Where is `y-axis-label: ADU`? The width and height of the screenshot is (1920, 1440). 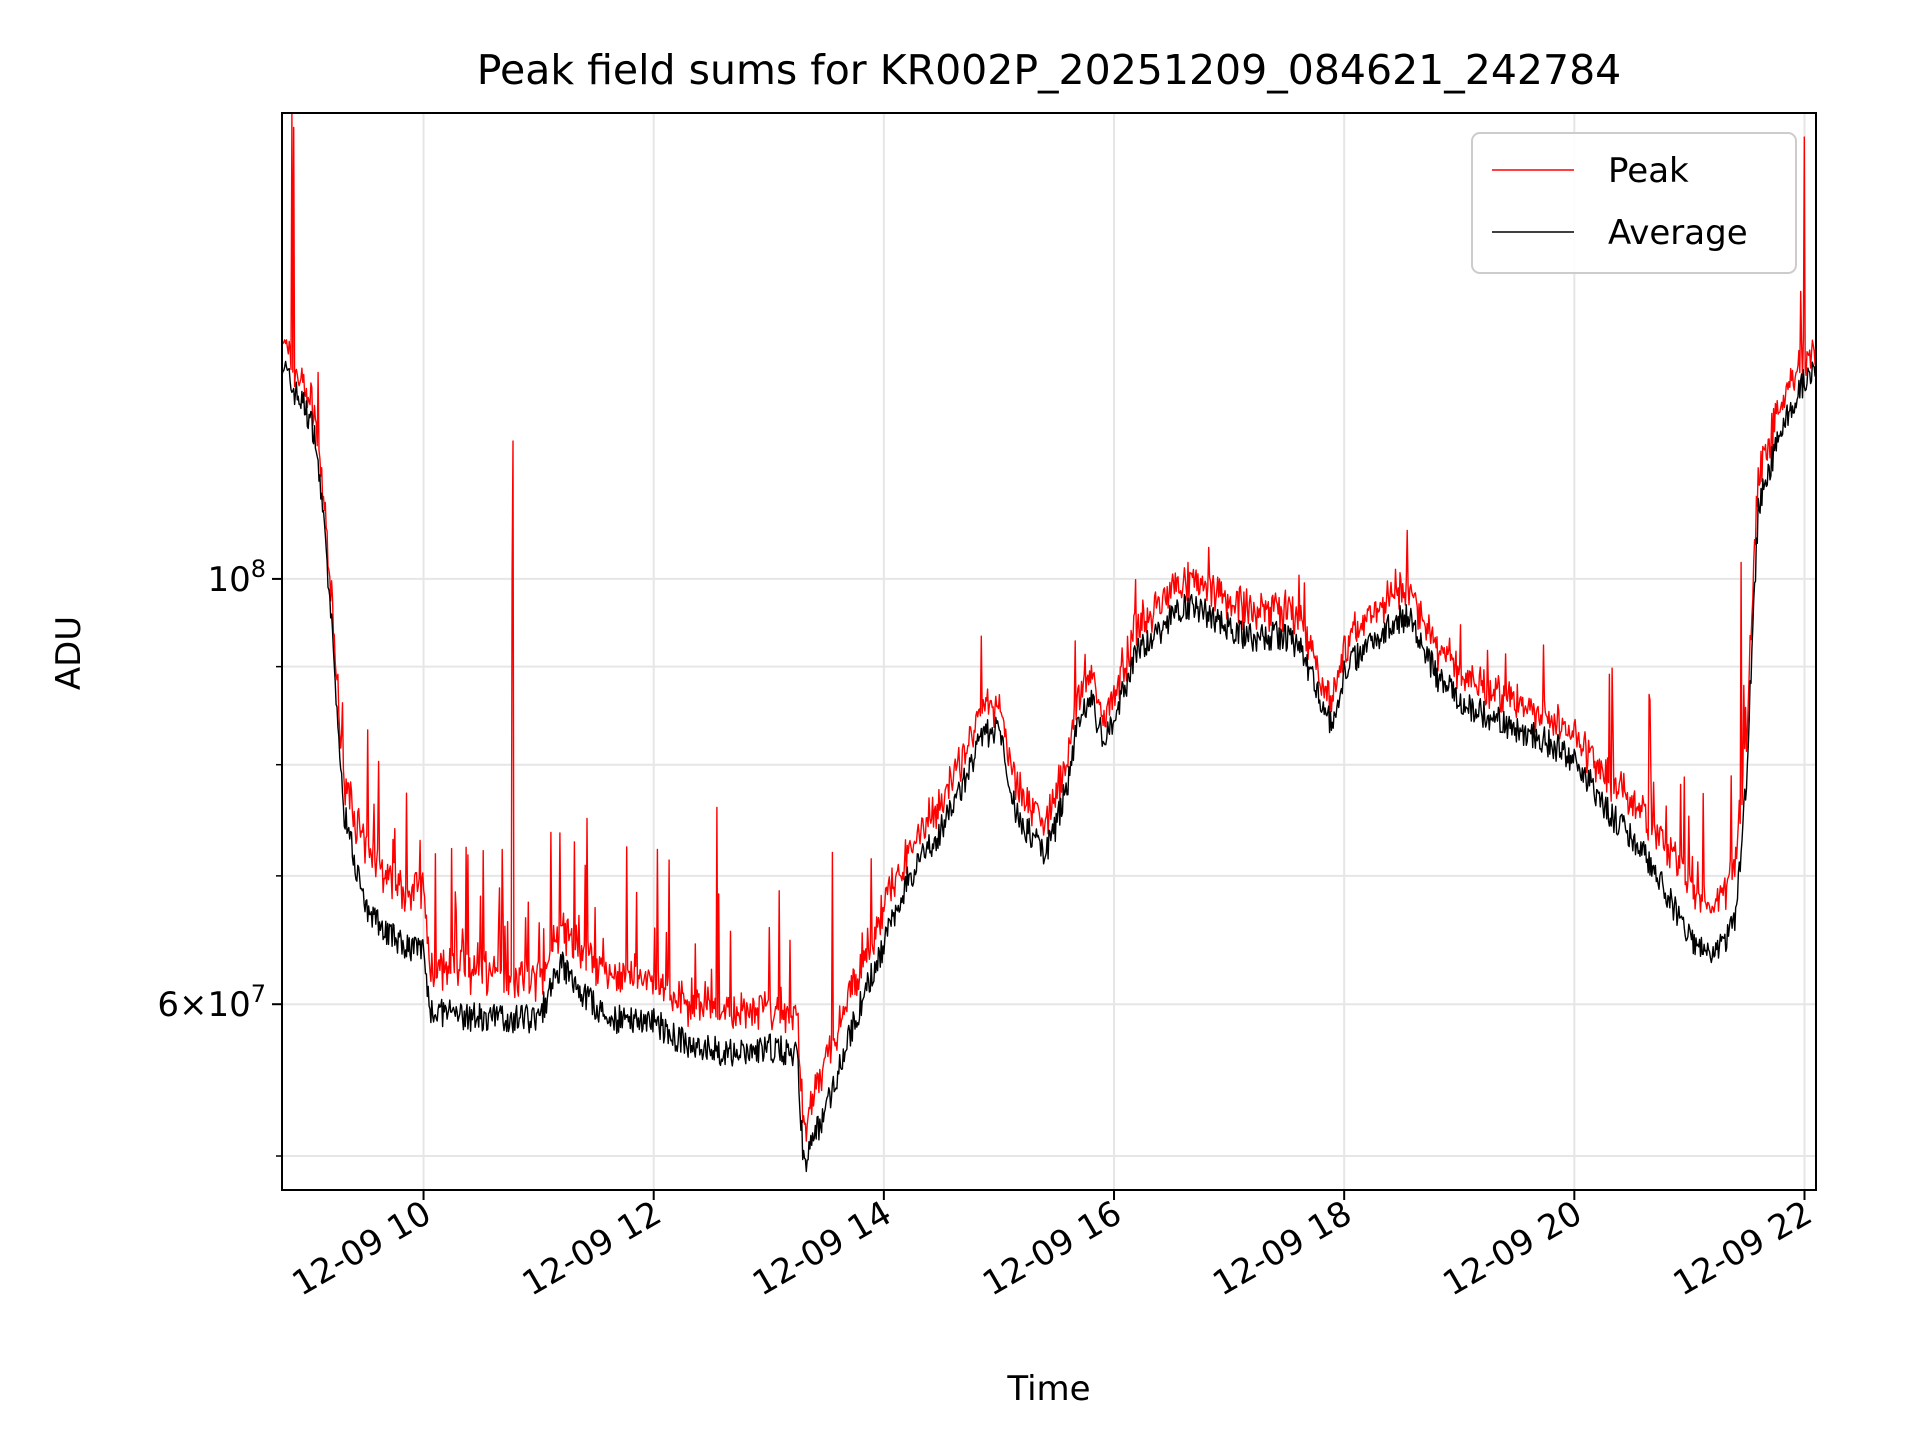 y-axis-label: ADU is located at coordinates (69, 653).